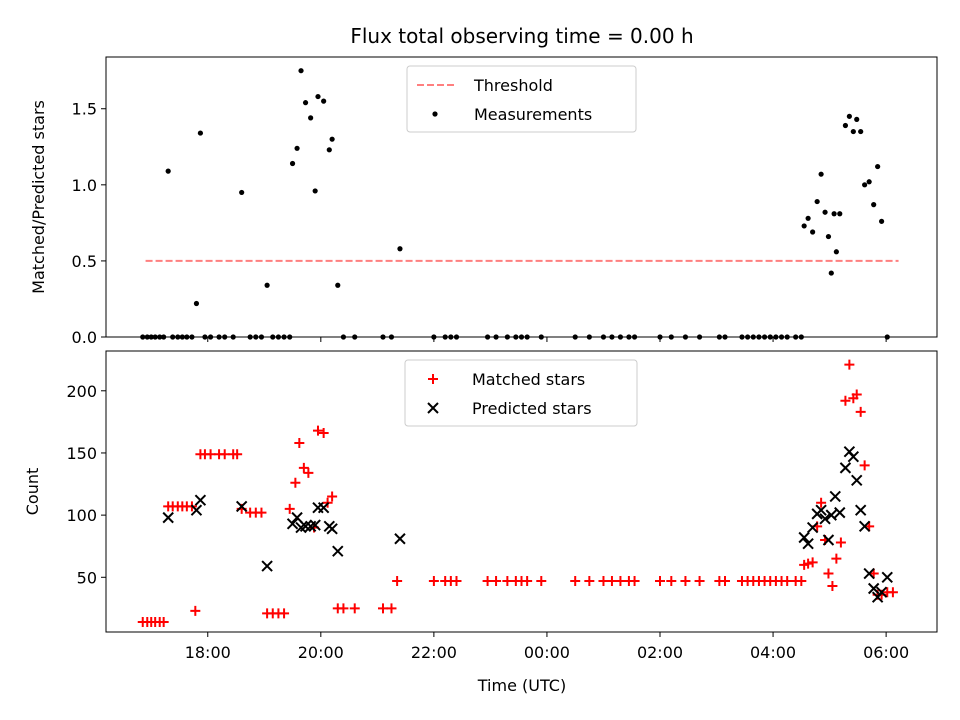  What do you see at coordinates (435, 114) in the screenshot?
I see `legend-dot-swatch` at bounding box center [435, 114].